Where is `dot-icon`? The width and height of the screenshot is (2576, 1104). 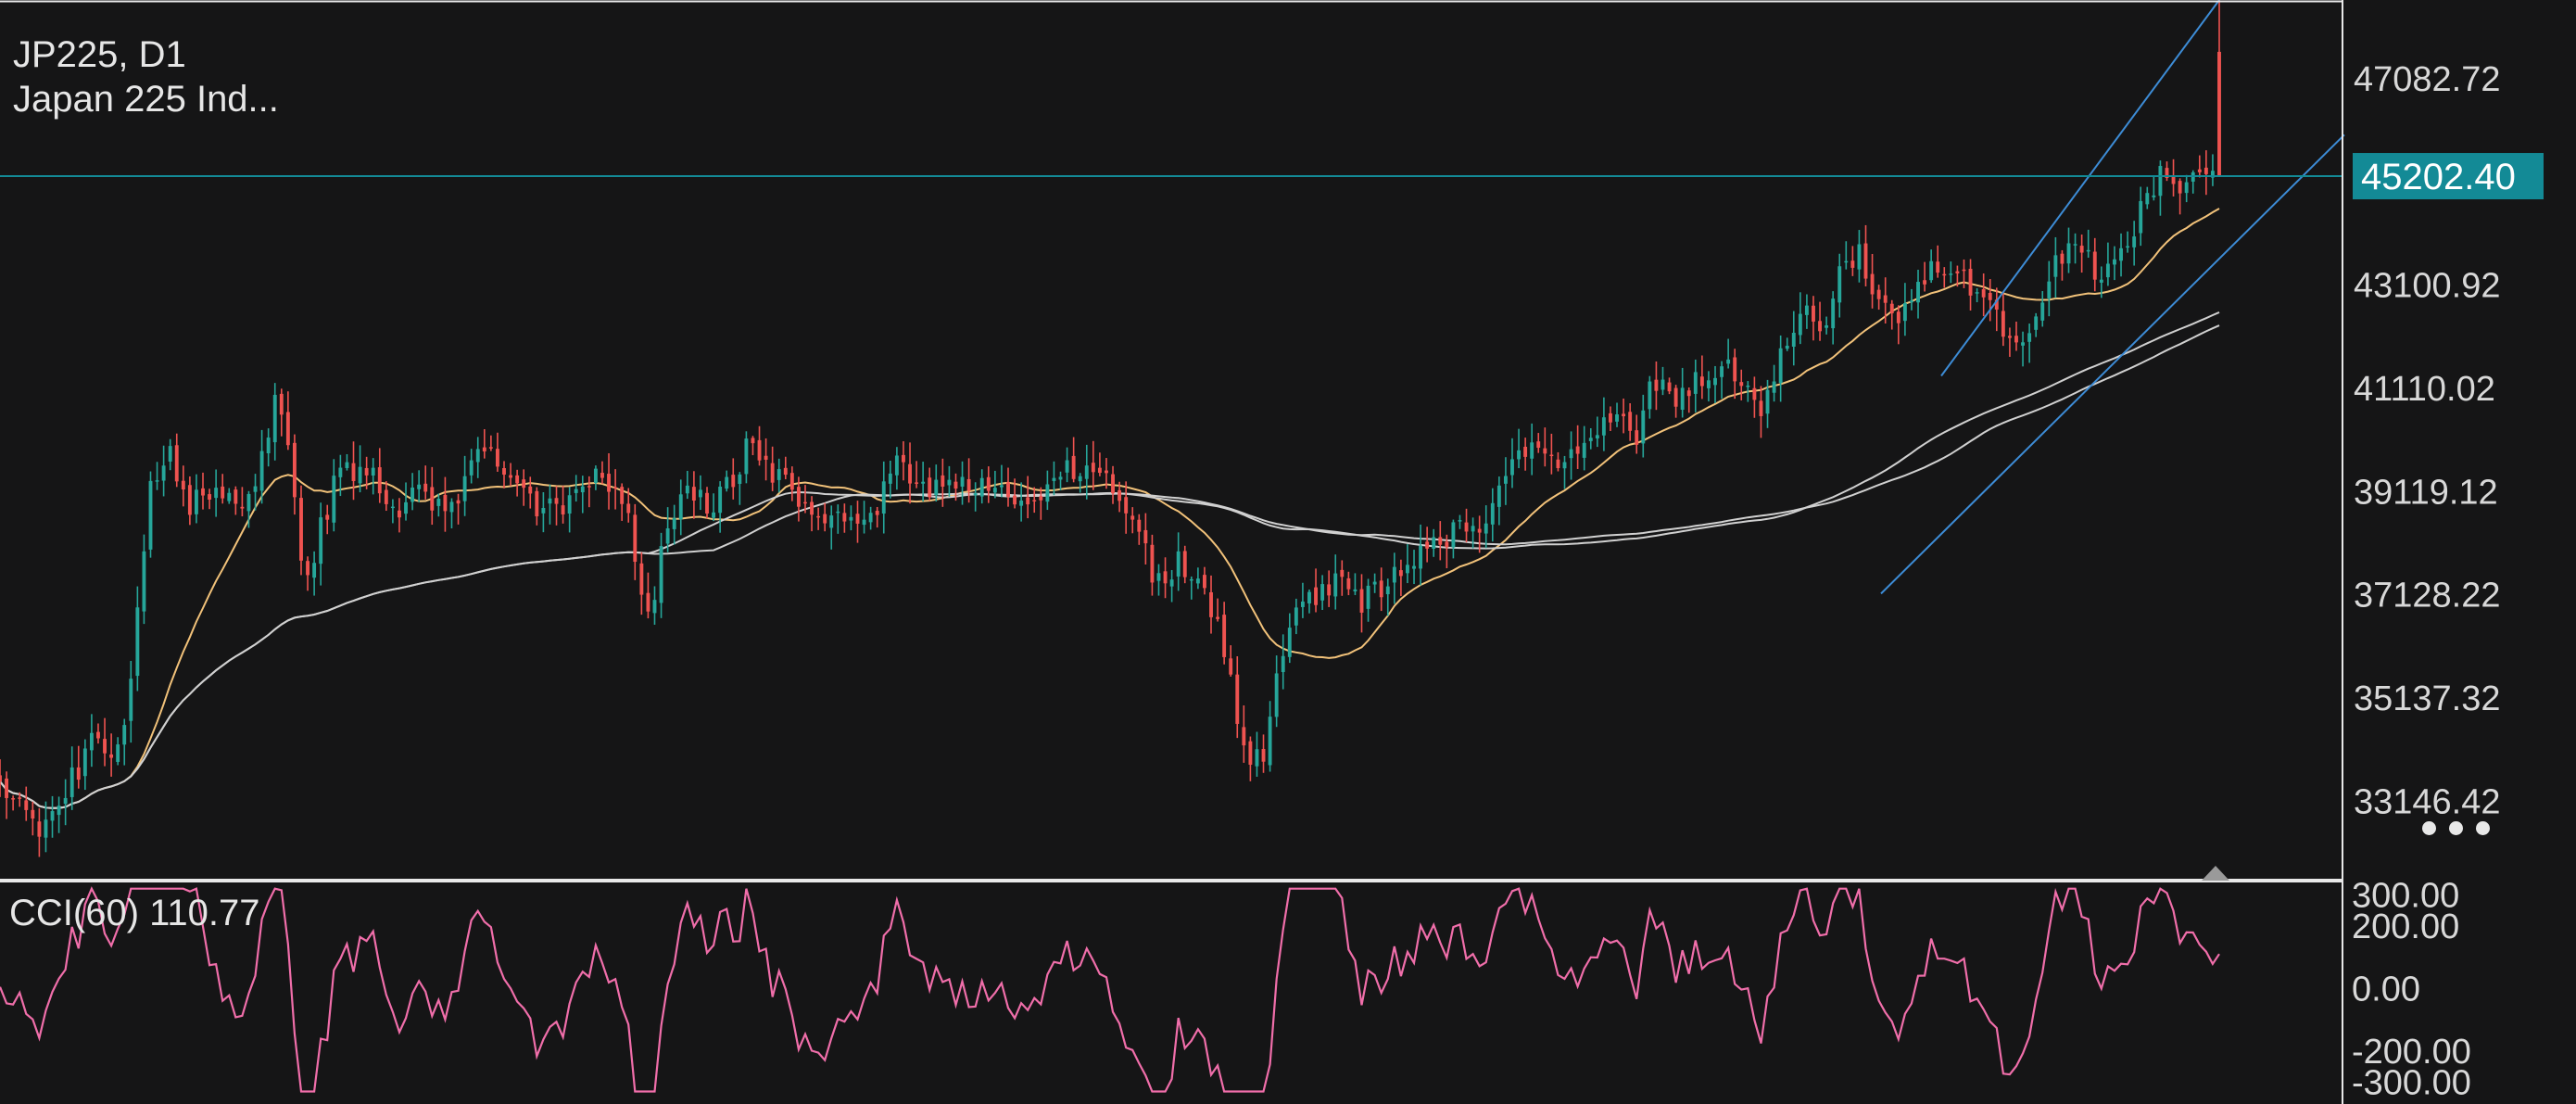
dot-icon is located at coordinates (2456, 827).